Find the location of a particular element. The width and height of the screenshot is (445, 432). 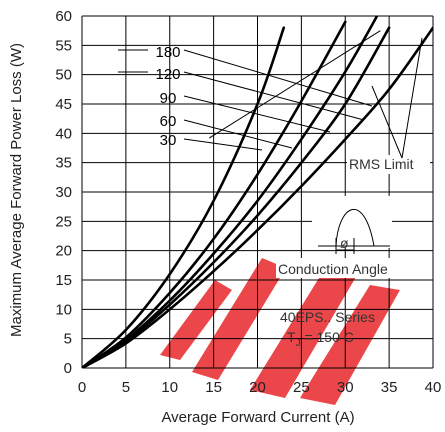

rms-limit-label: RMS Limit is located at coordinates (381, 164).